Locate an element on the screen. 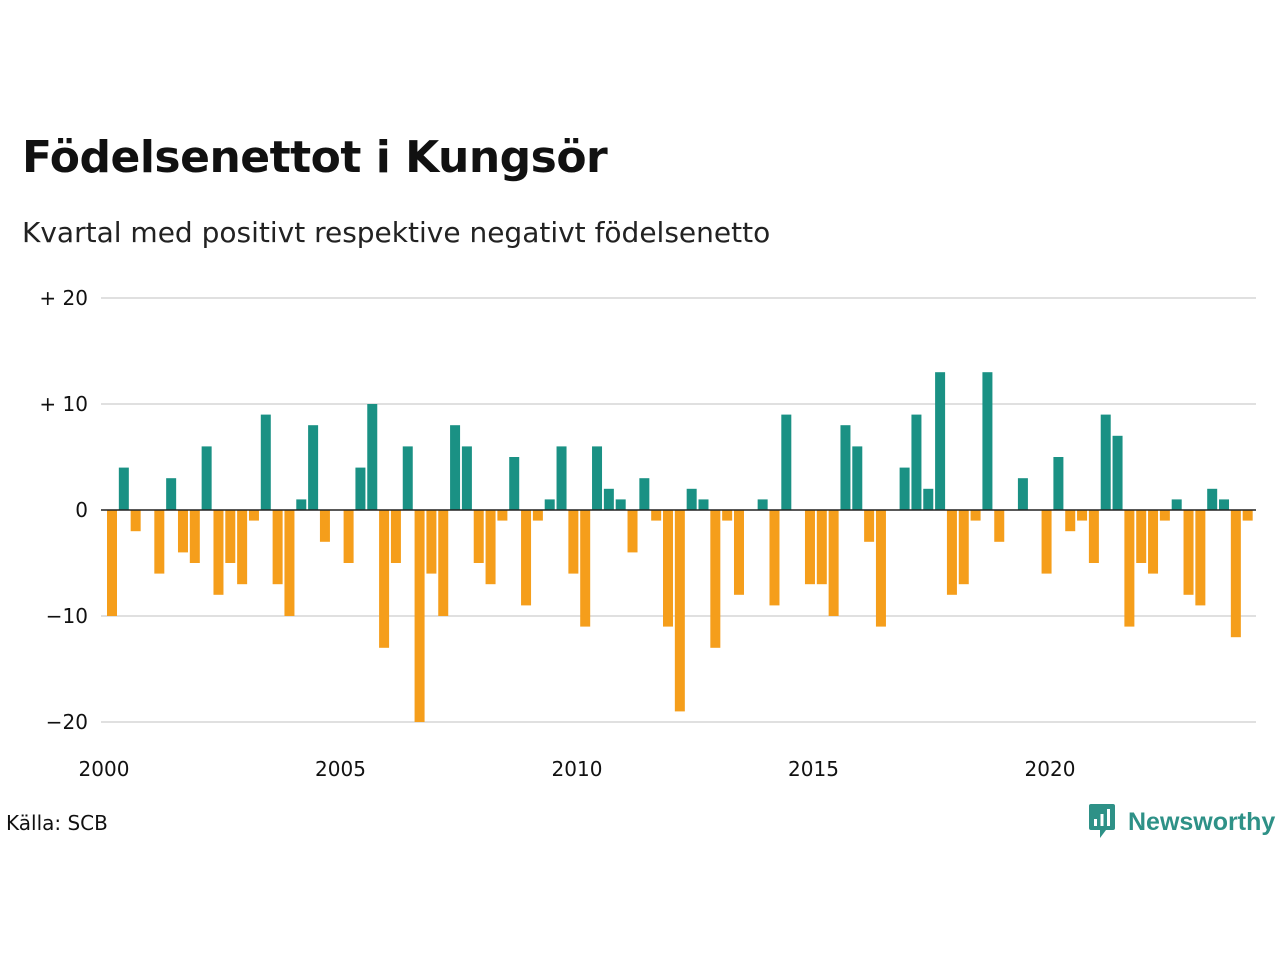  x-tick-label: 2010 is located at coordinates (577, 769).